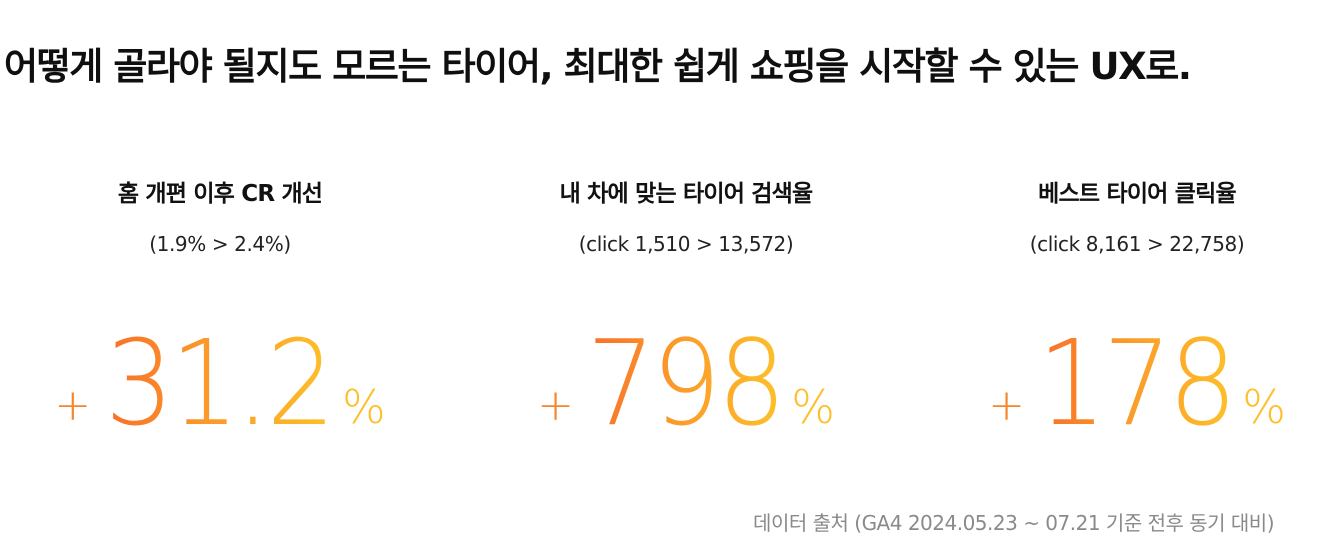 The image size is (1341, 538). Describe the element at coordinates (1137, 194) in the screenshot. I see `metric-title: 베스트 타이어 클릭율` at that location.